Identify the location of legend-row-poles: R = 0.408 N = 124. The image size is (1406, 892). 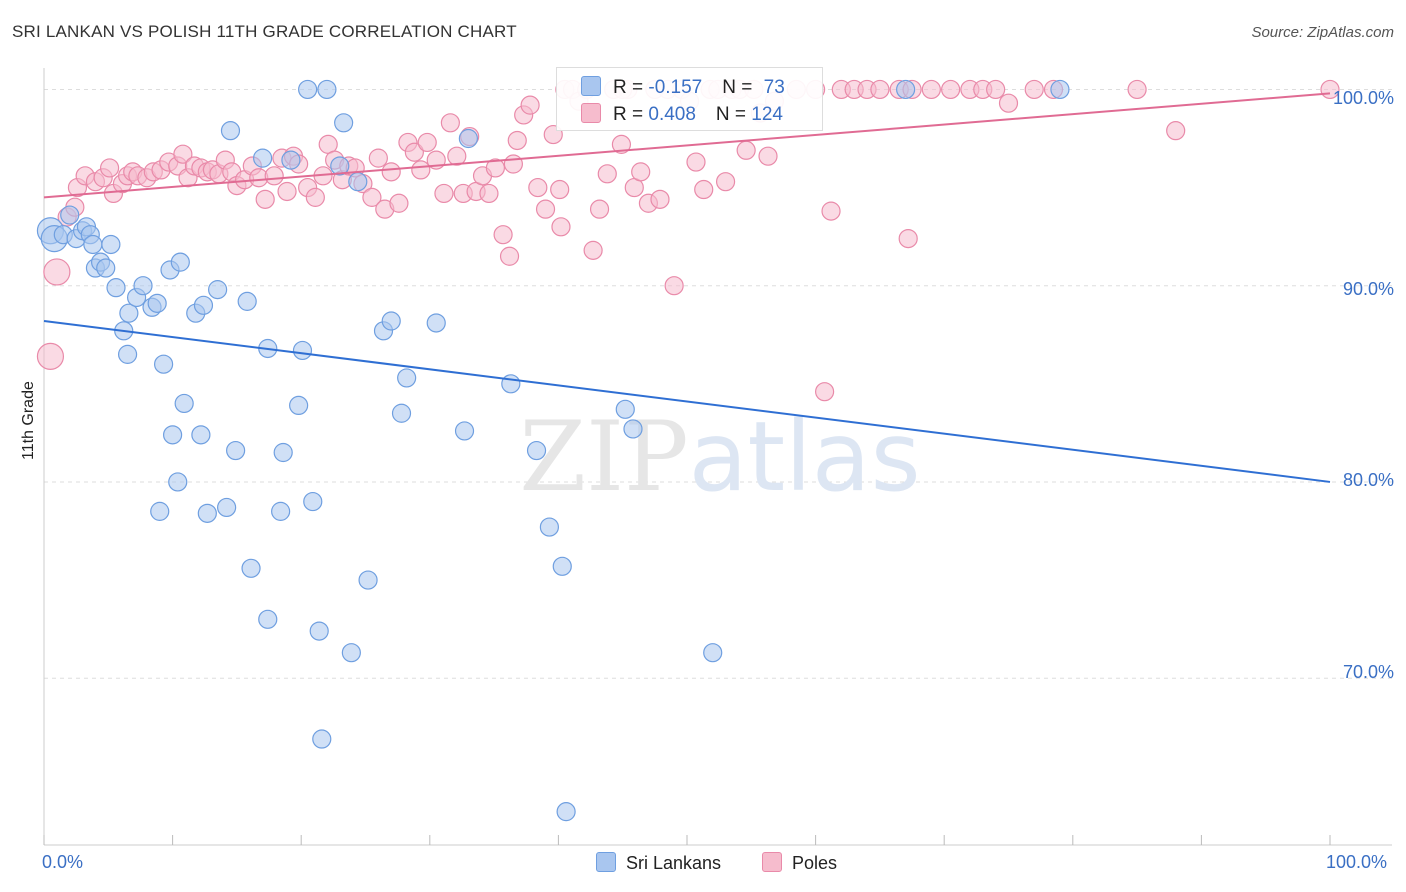
(682, 114).